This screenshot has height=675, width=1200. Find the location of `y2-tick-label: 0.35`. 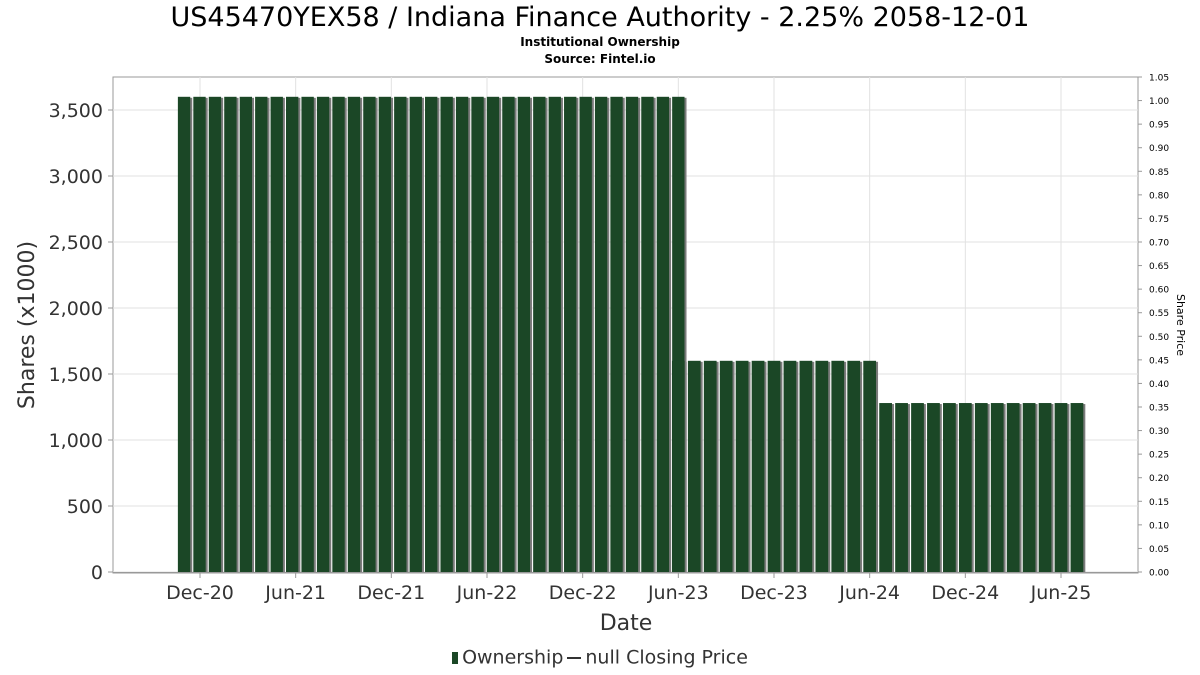

y2-tick-label: 0.35 is located at coordinates (1159, 409).